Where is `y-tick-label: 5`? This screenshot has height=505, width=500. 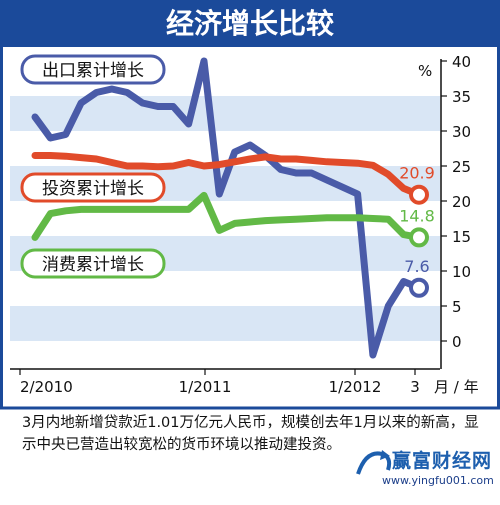 y-tick-label: 5 is located at coordinates (457, 307).